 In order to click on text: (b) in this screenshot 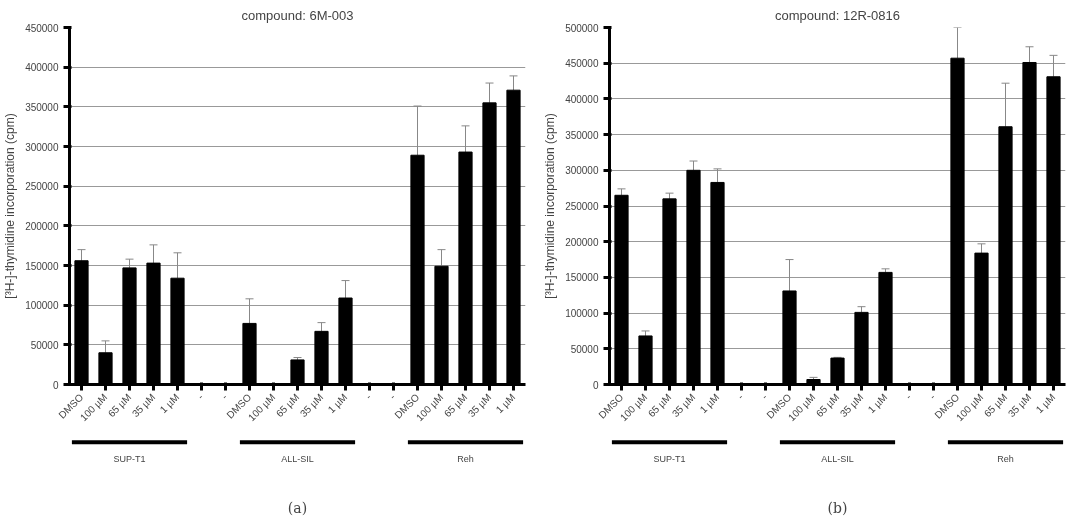, I will do `click(837, 508)`.